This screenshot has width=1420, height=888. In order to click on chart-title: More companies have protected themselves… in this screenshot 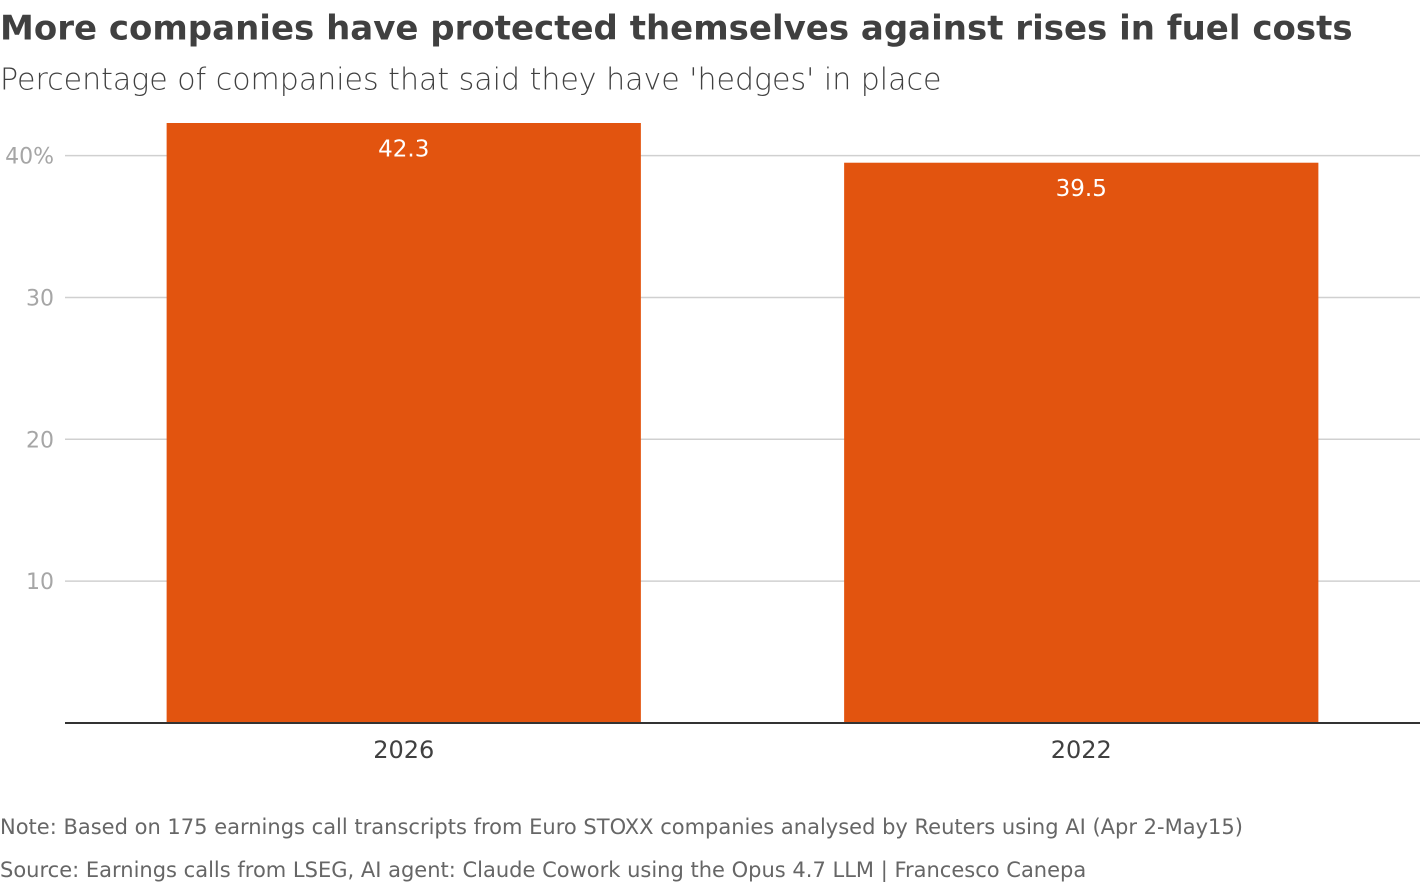, I will do `click(676, 29)`.